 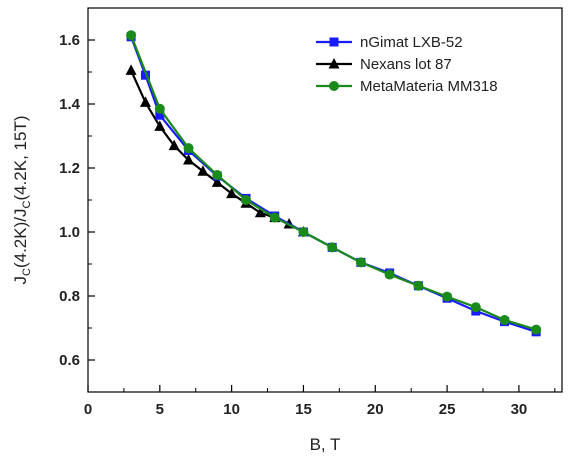 I want to click on legend-item-3: MetaMateria MM318, so click(x=407, y=86).